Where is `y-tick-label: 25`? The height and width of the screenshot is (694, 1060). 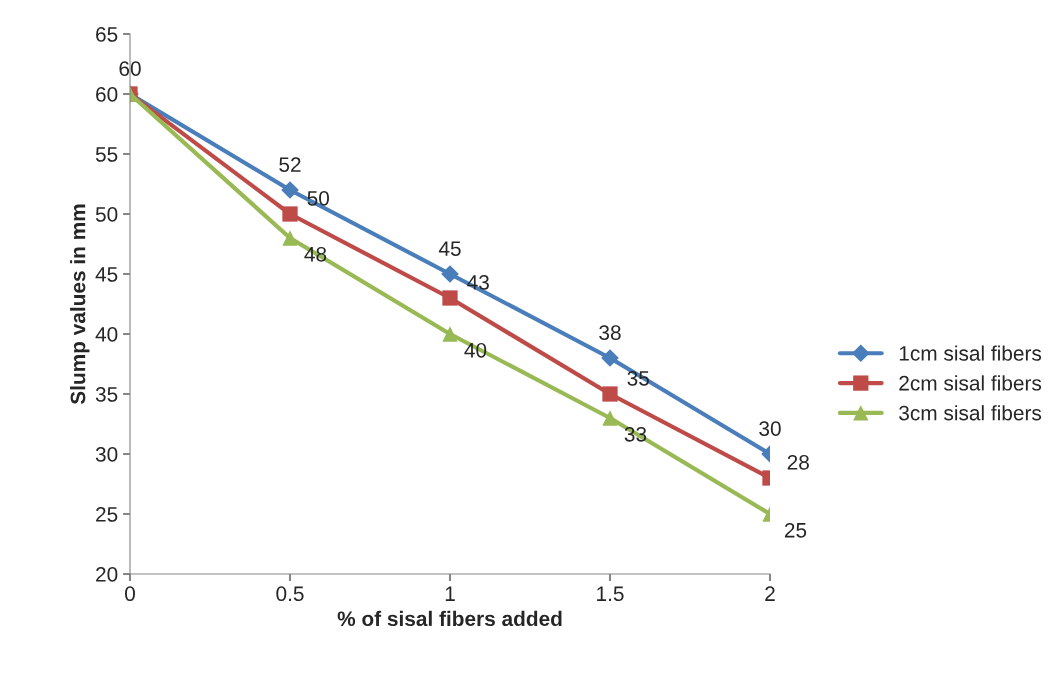
y-tick-label: 25 is located at coordinates (107, 514).